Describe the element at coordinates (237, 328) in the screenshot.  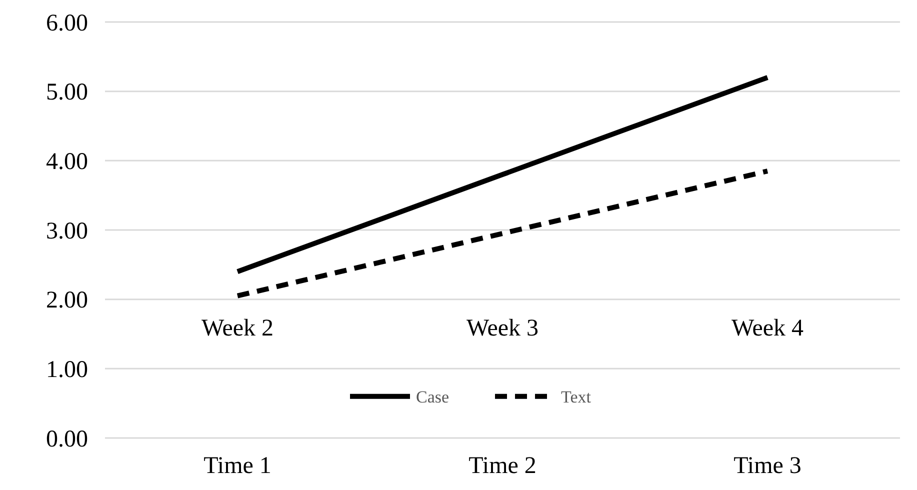
I see `annotation: Week 2` at that location.